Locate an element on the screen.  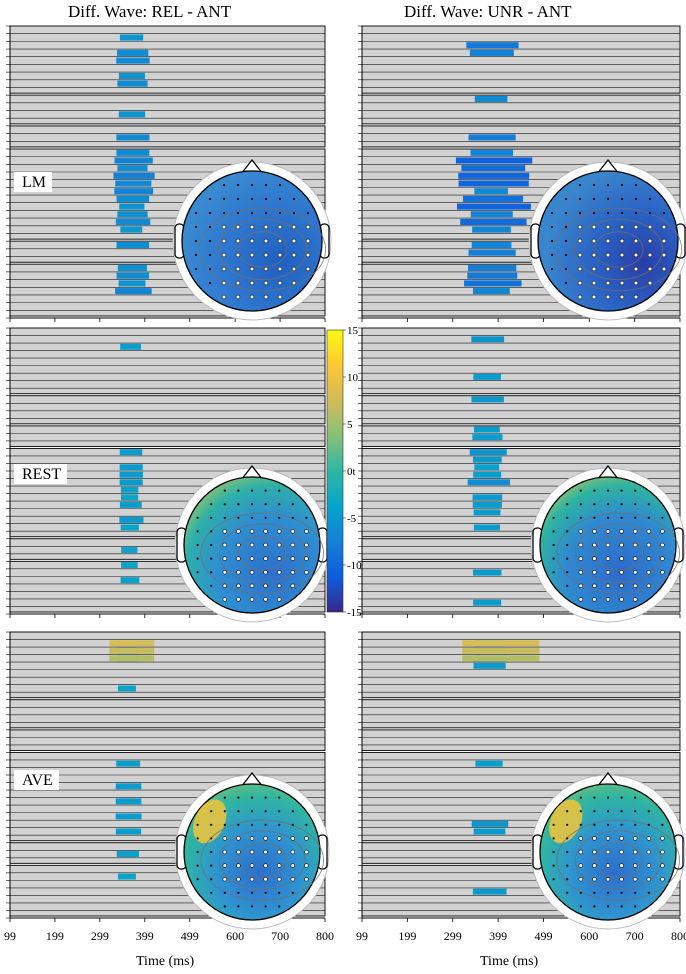
effect-cell-positive is located at coordinates (132, 643).